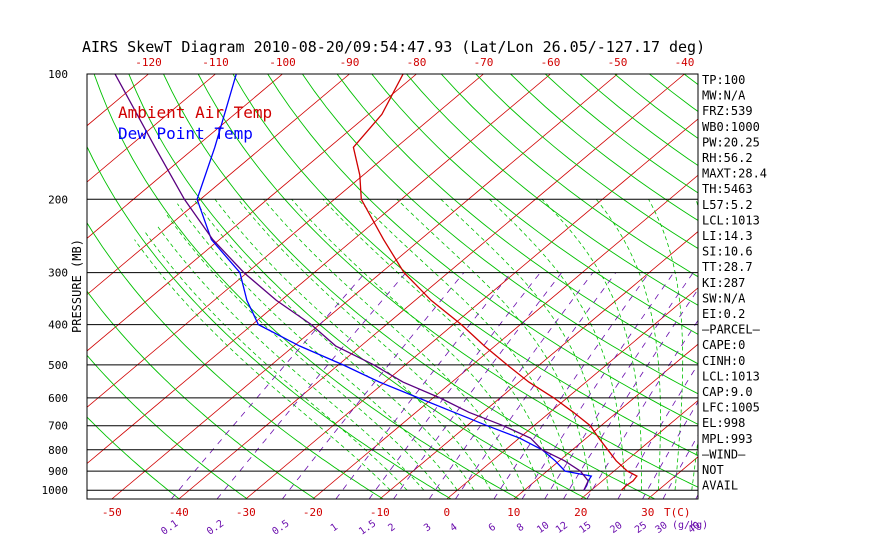 The width and height of the screenshot is (870, 560). Describe the element at coordinates (723, 361) in the screenshot. I see `side-panel-item: CINH:0` at that location.